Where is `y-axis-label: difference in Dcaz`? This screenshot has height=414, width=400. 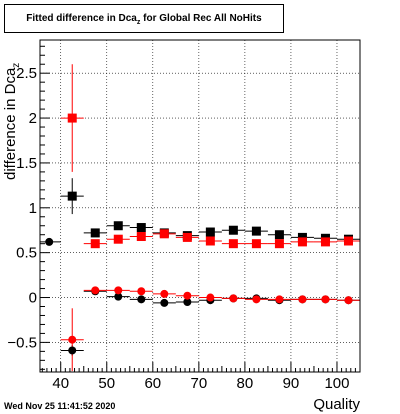
y-axis-label: difference in Dcaz is located at coordinates (12, 121).